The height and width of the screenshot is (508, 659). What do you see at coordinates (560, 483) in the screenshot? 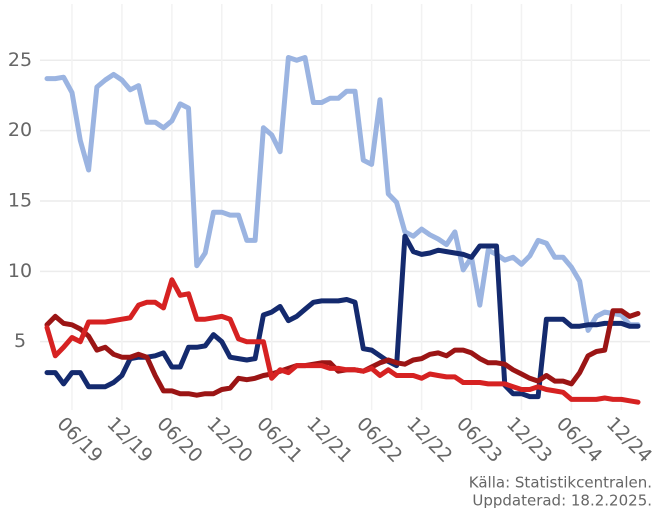
I see `source: Källa: Statistikcentralen.` at bounding box center [560, 483].